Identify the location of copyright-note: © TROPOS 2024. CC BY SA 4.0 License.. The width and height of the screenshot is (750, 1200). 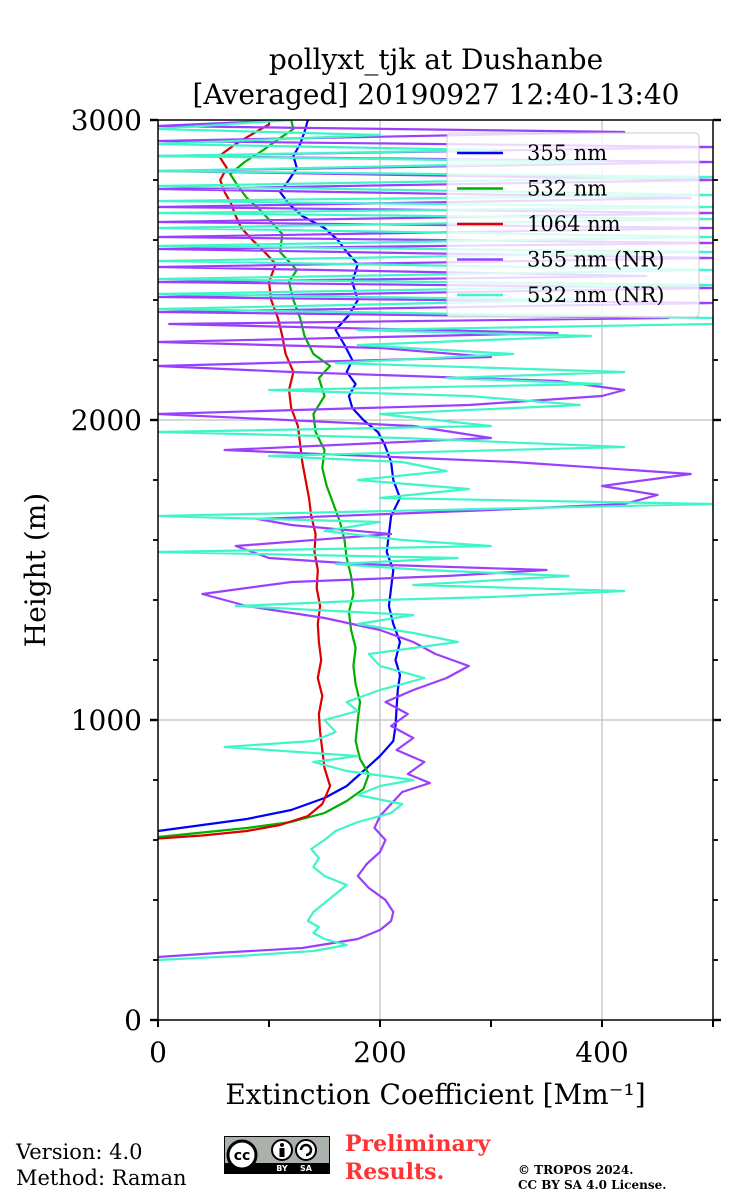
(592, 1178).